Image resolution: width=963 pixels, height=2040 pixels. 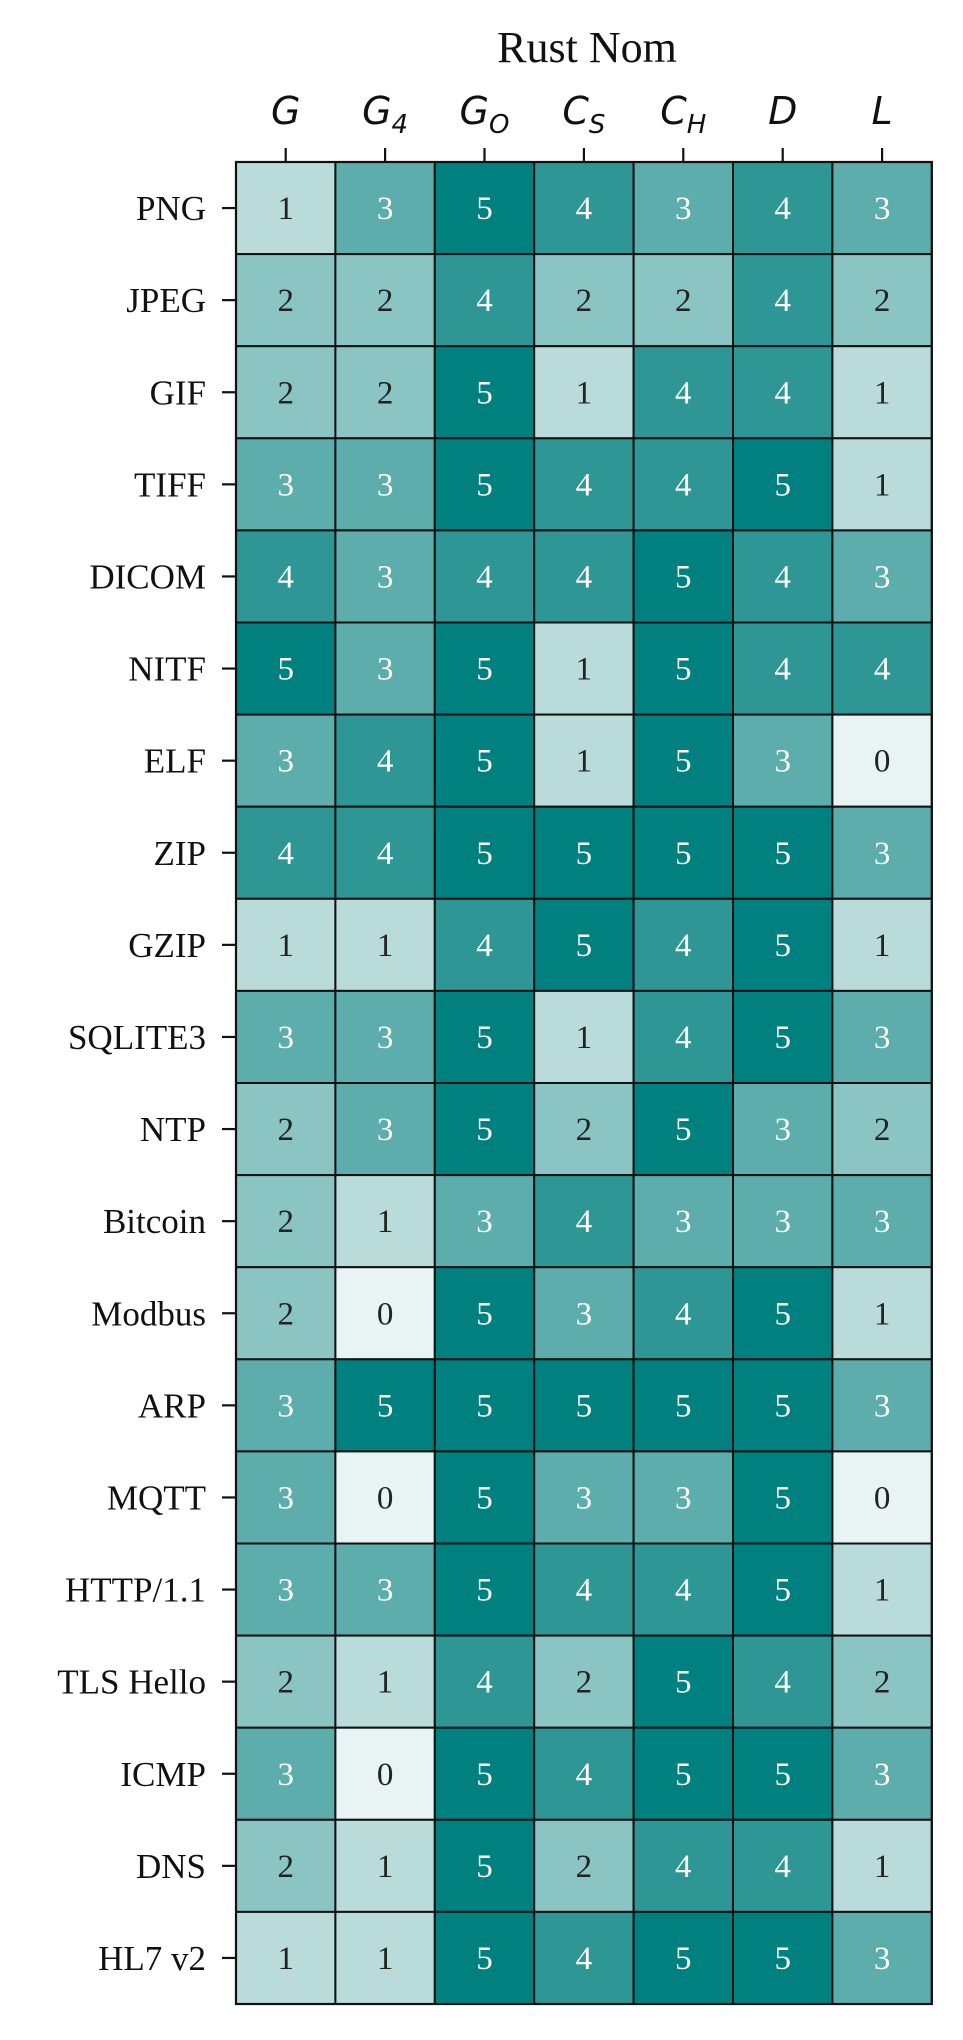 I want to click on row-label: NITF, so click(x=167, y=669).